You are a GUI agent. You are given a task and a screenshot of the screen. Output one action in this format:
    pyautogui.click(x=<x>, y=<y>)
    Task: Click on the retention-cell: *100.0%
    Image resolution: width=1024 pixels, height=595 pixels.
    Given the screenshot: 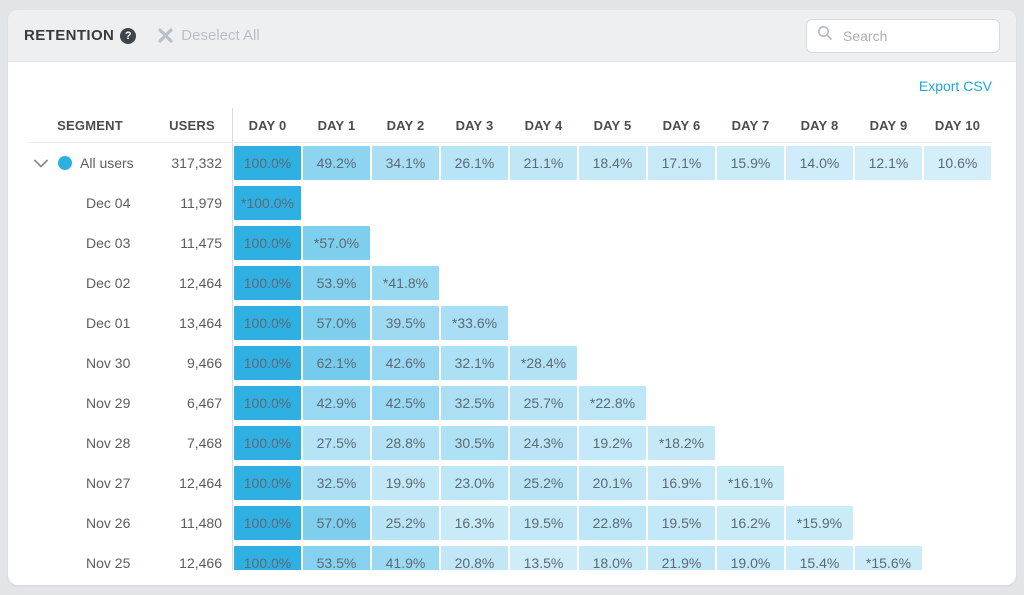 What is the action you would take?
    pyautogui.click(x=267, y=203)
    